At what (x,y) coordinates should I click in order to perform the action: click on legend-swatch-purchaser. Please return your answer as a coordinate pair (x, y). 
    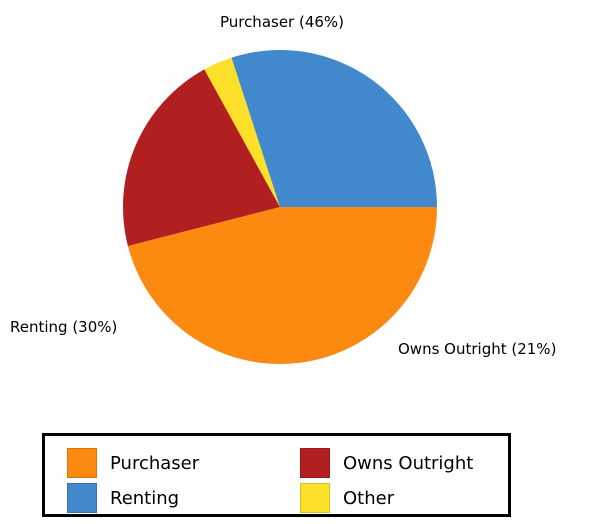
    Looking at the image, I should click on (82, 463).